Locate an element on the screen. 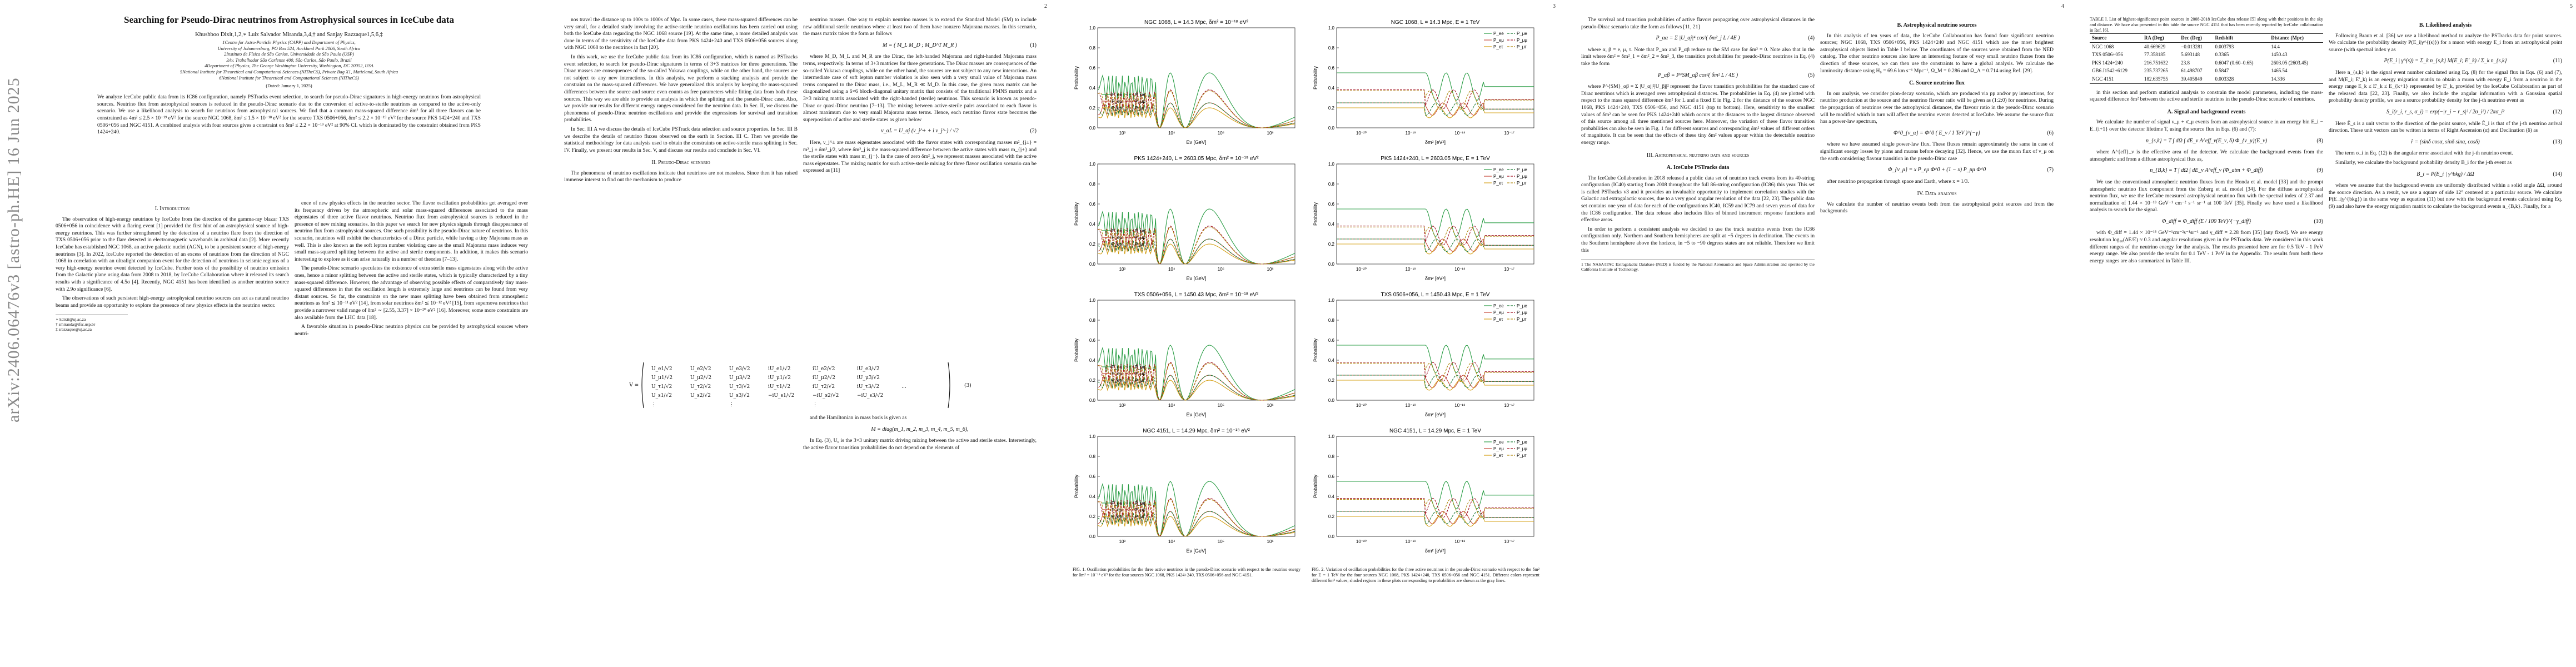 Image resolution: width=2576 pixels, height=667 pixels. x-axis-label: Eν [GeV] is located at coordinates (1196, 278).